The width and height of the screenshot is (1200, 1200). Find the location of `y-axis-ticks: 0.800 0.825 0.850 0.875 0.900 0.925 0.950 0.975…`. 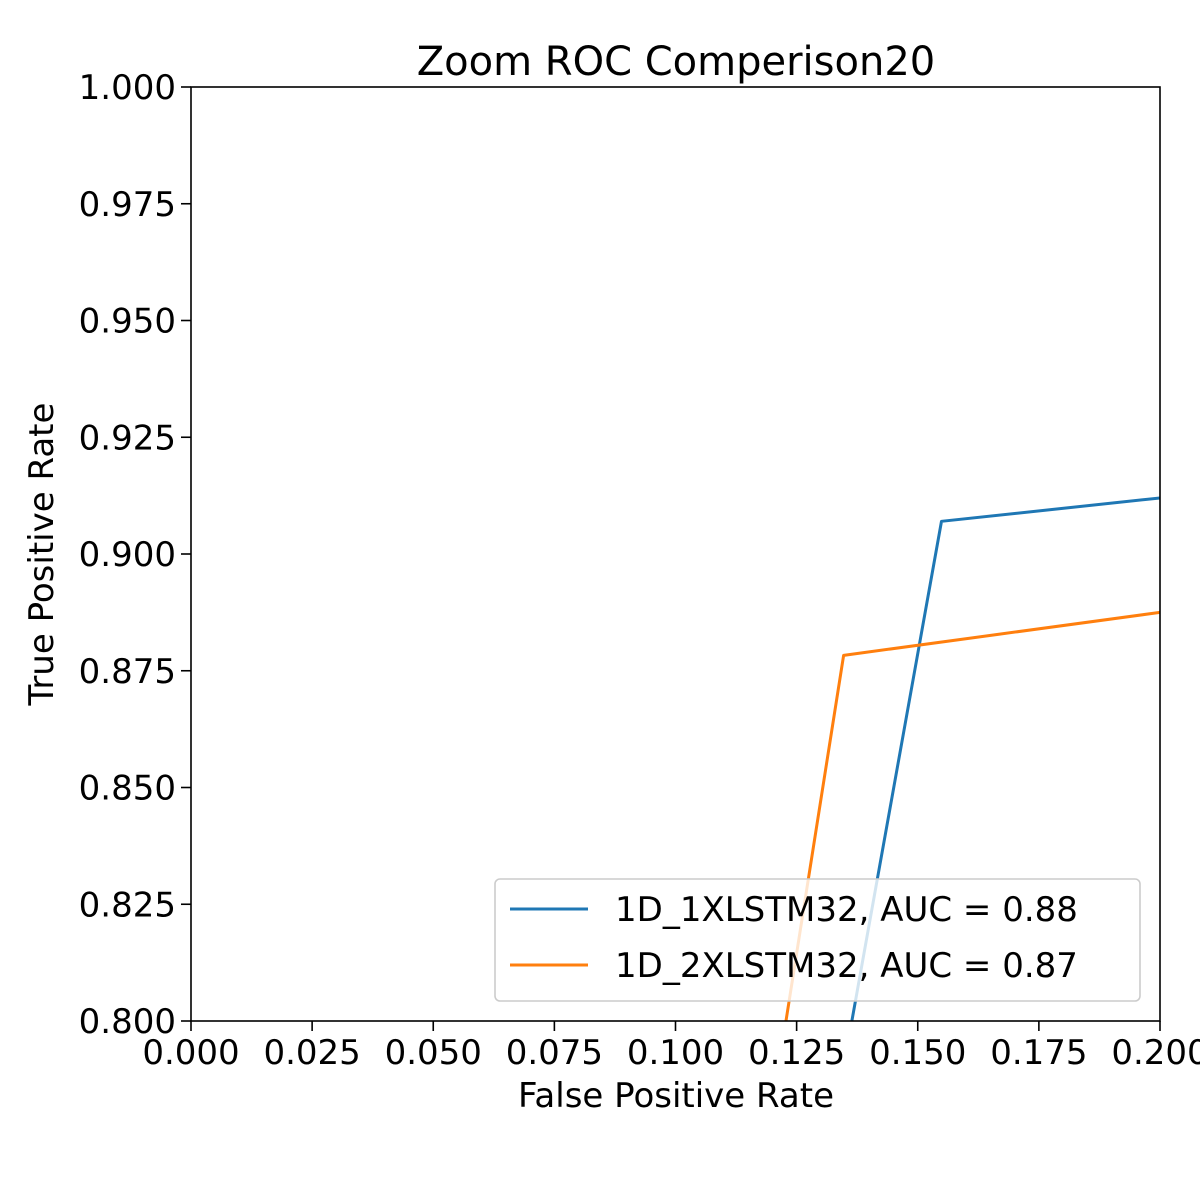

y-axis-ticks: 0.800 0.825 0.850 0.875 0.900 0.925 0.950 0.975… is located at coordinates (135, 555).